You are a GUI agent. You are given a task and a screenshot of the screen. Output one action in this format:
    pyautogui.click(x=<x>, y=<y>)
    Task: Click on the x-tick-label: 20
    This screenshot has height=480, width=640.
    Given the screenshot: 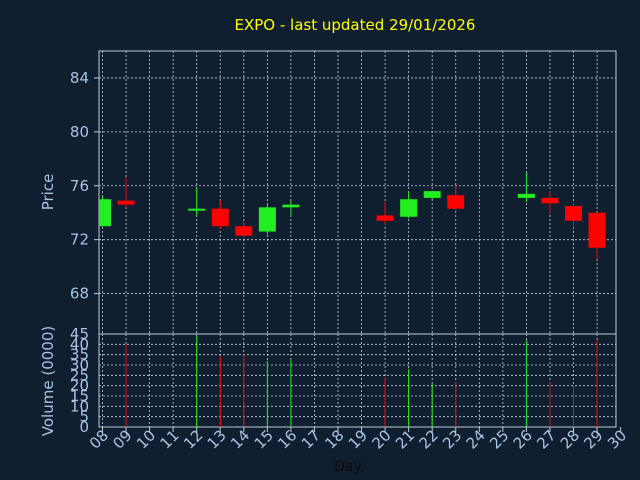 What is the action you would take?
    pyautogui.click(x=381, y=439)
    